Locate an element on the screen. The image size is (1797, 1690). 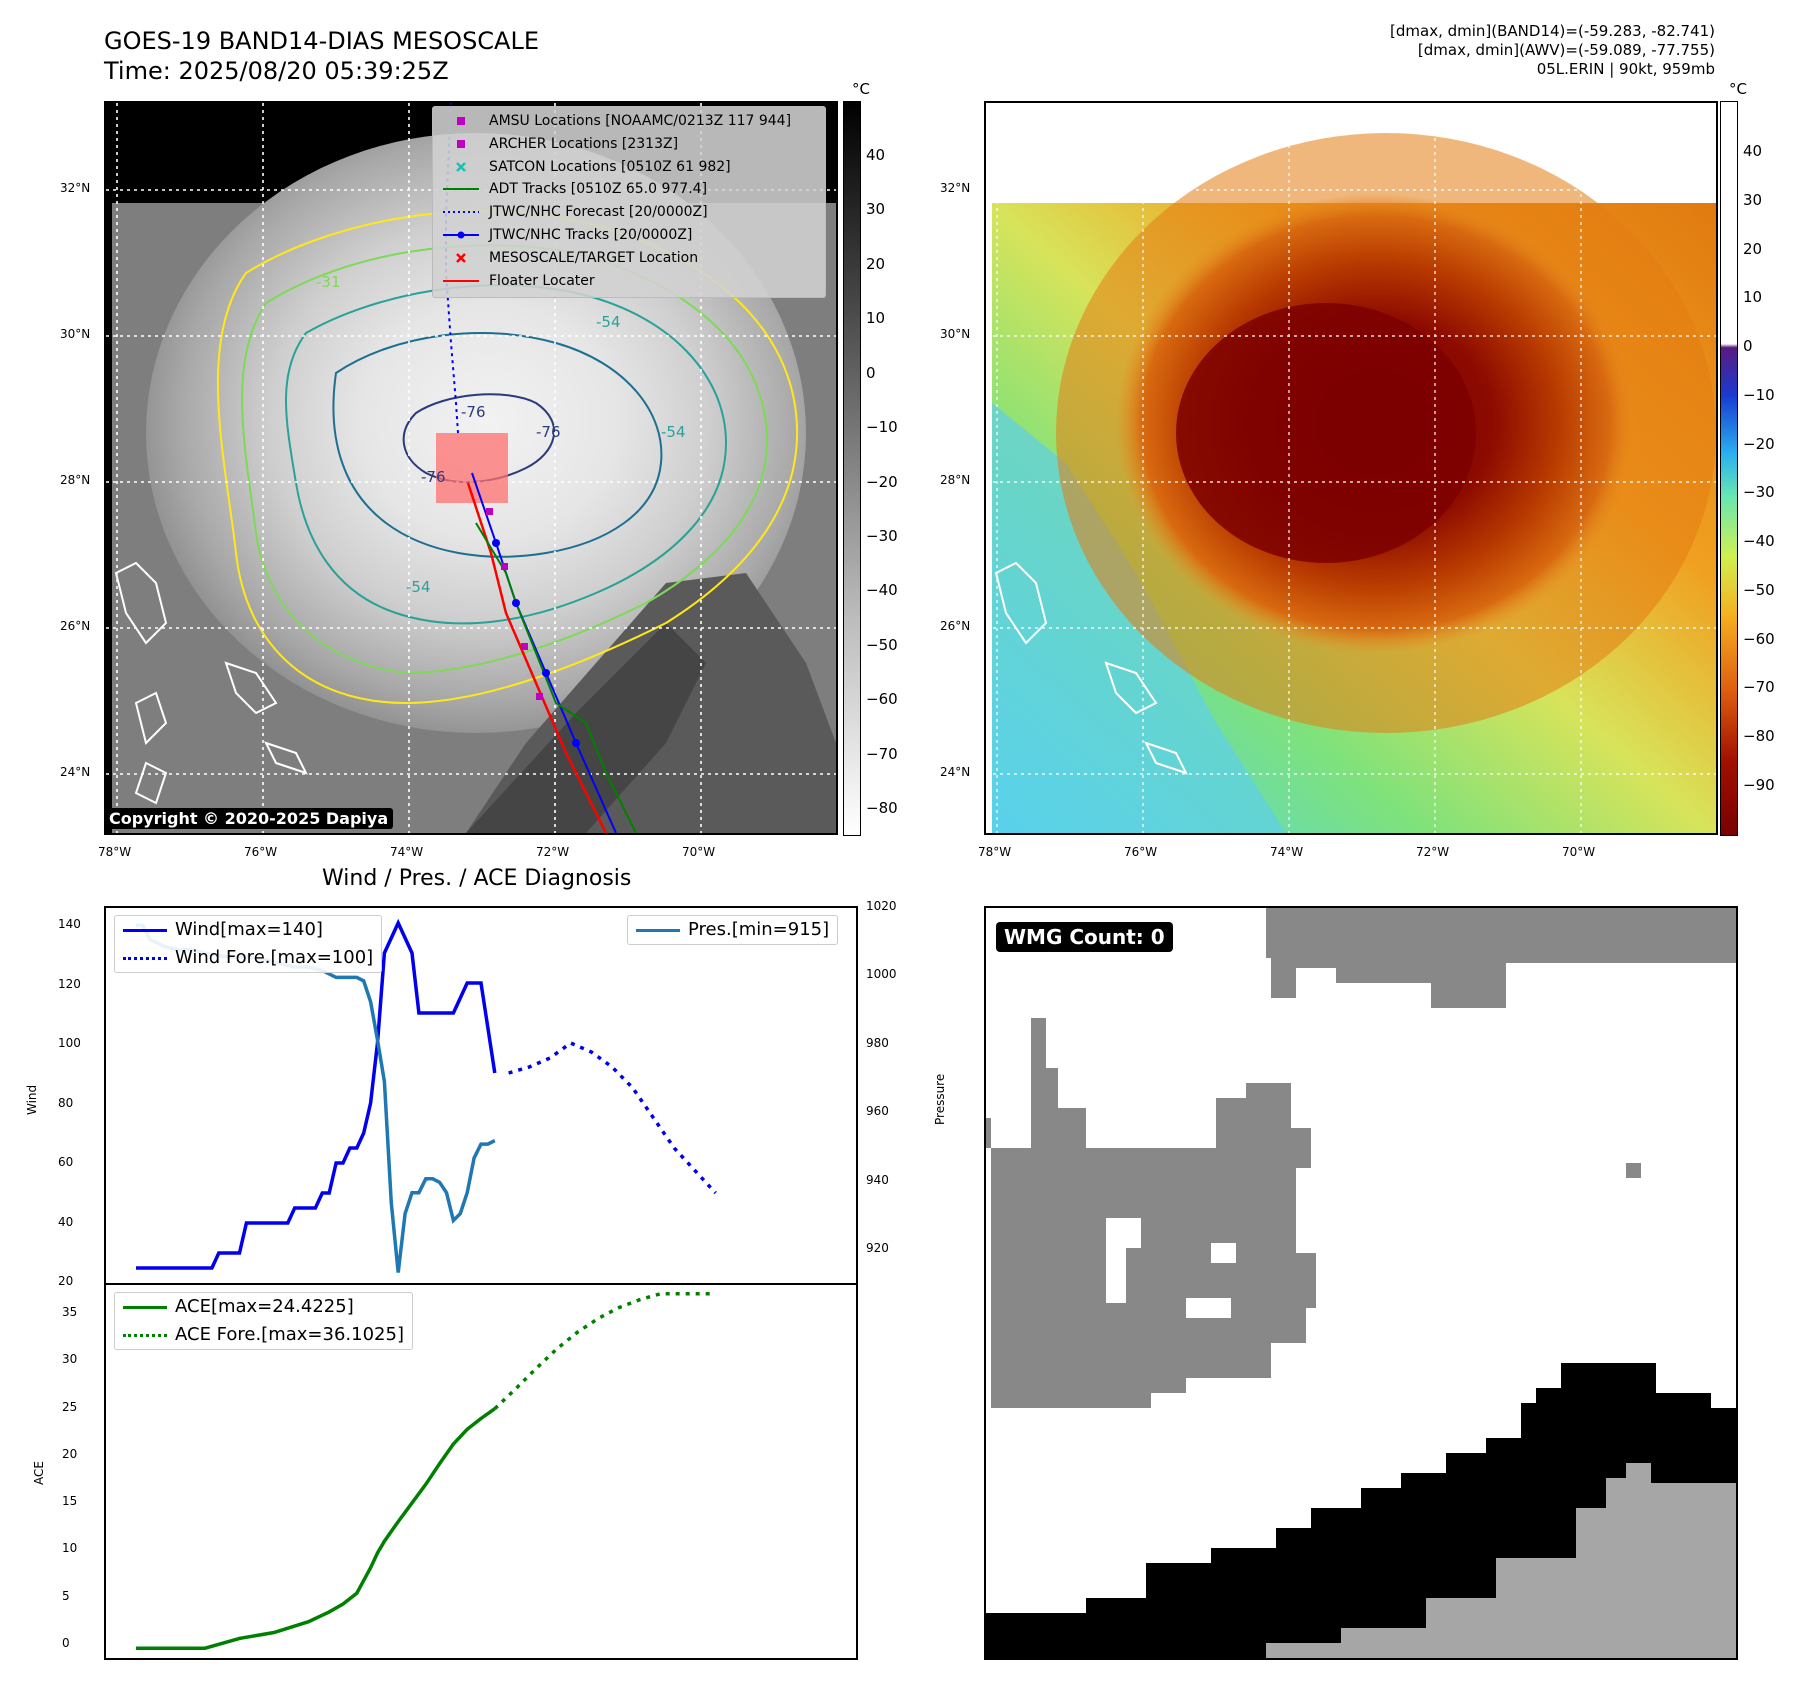
pressure-tick: 960 is located at coordinates (877, 1111).